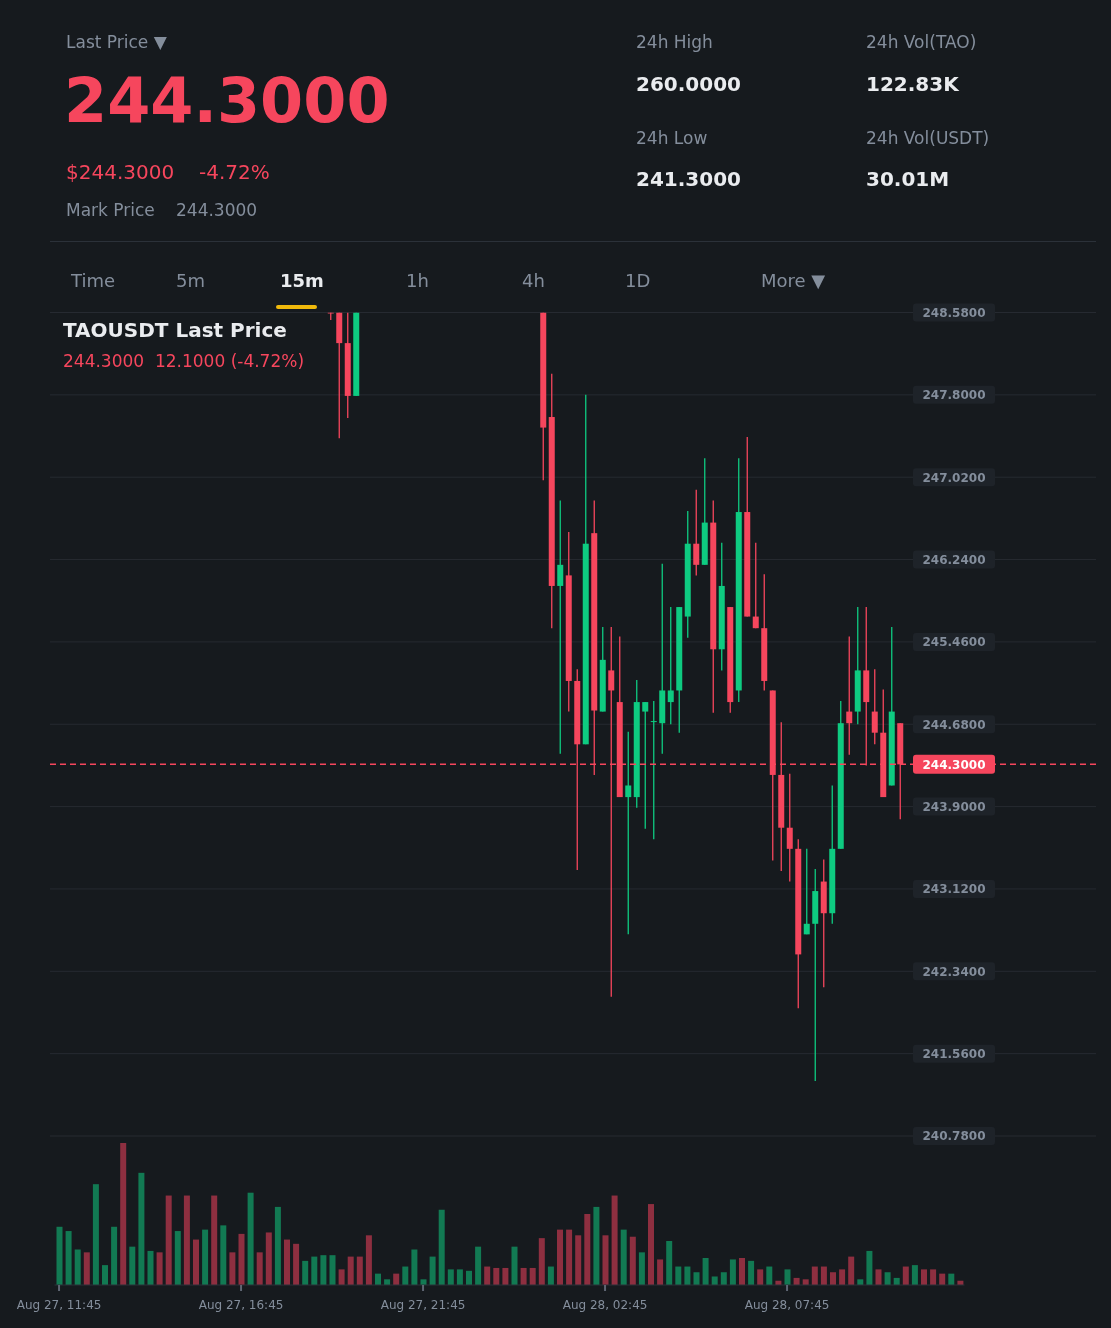 The image size is (1111, 1328). Describe the element at coordinates (928, 138) in the screenshot. I see `text: 24h Vol(USDT)` at that location.